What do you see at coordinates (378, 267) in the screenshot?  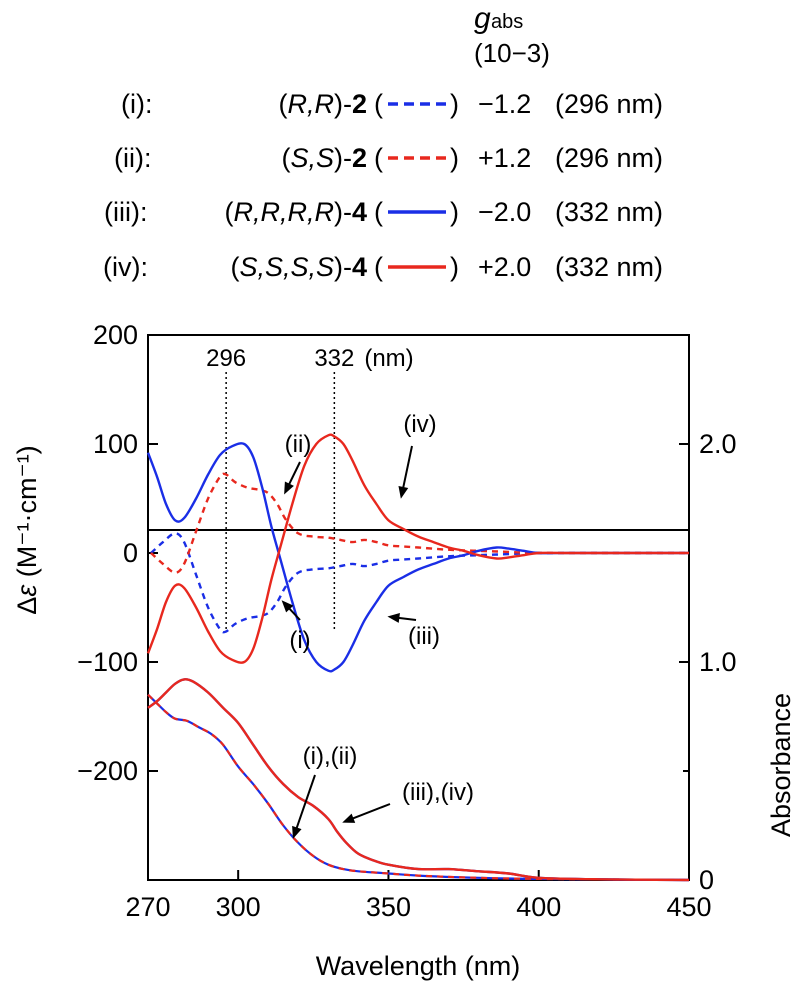 I see `legend-paren-open-iv: (` at bounding box center [378, 267].